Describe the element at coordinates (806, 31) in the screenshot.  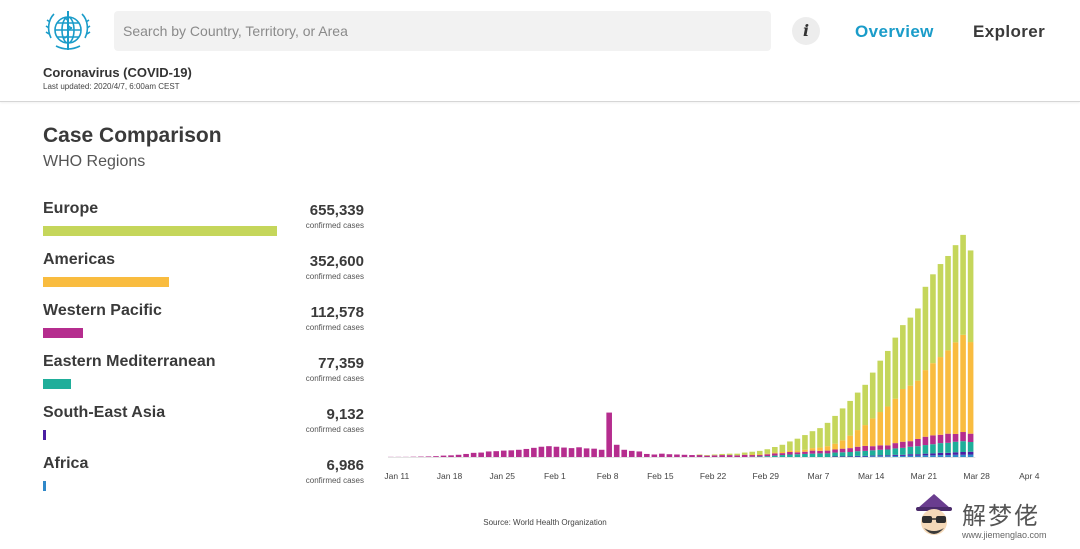
I see `info-button: i` at that location.